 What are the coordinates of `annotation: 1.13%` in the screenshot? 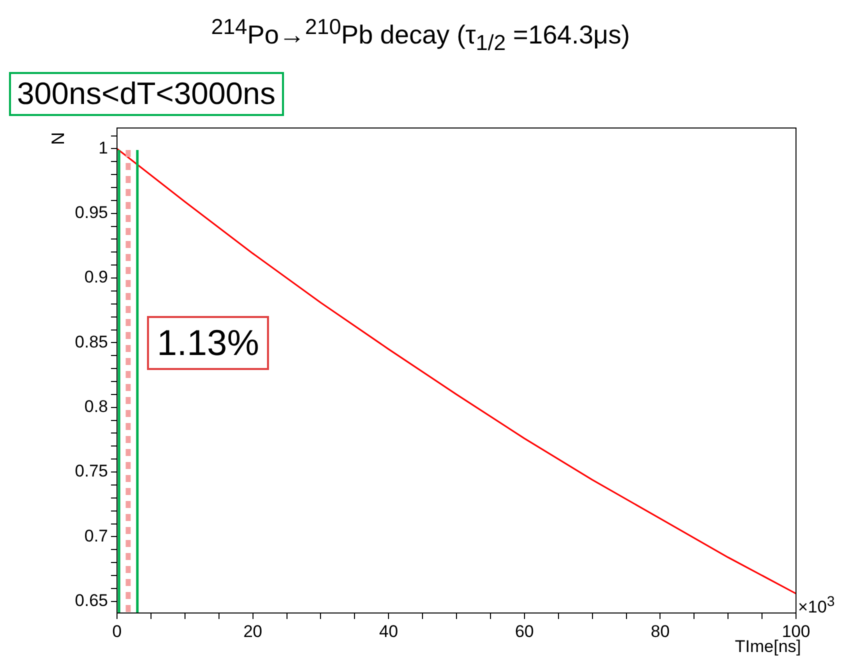 It's located at (208, 343).